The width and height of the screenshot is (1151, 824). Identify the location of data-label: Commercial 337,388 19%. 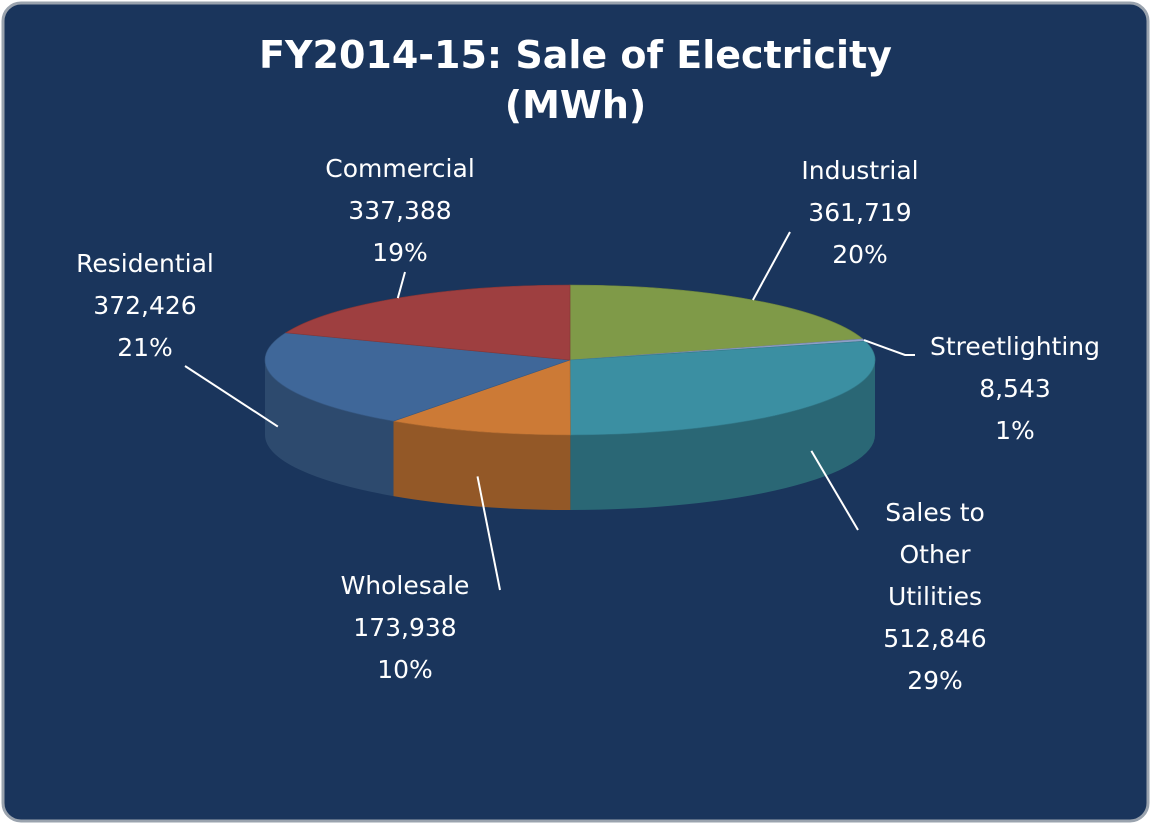
(400, 211).